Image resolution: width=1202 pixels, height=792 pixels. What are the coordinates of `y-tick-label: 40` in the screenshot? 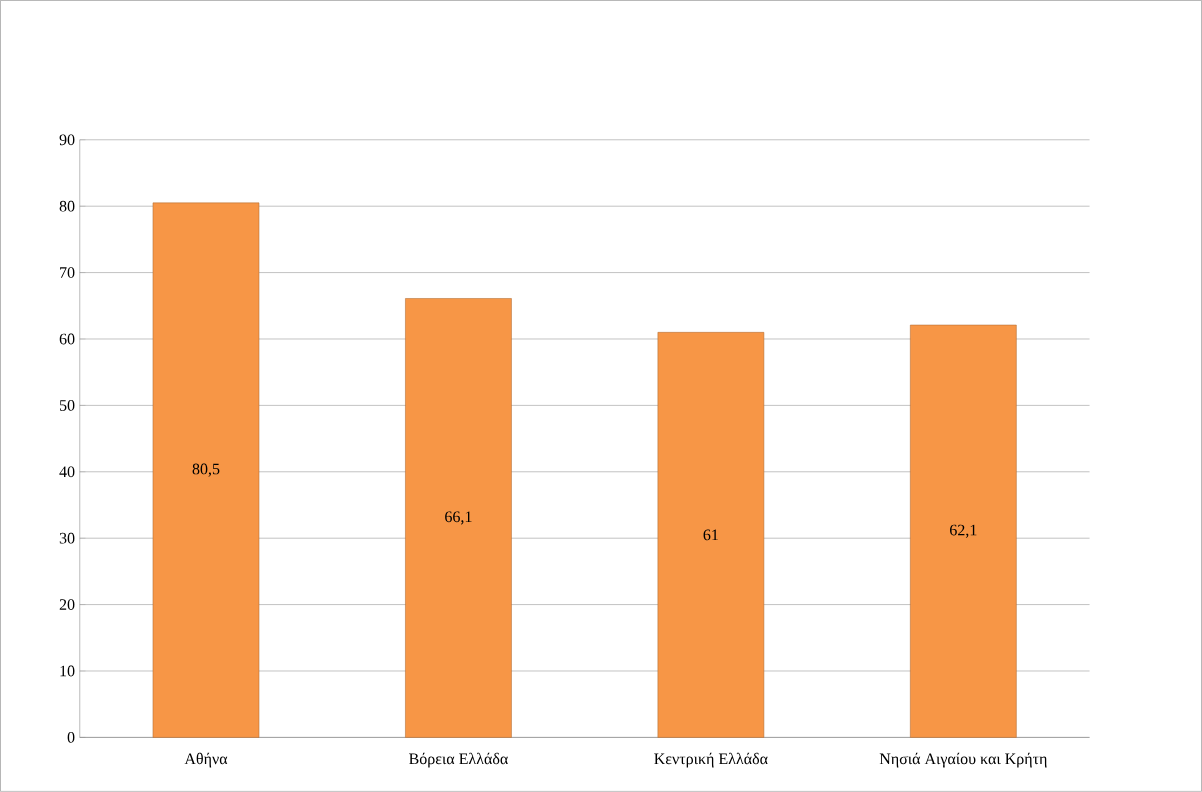 It's located at (67, 472).